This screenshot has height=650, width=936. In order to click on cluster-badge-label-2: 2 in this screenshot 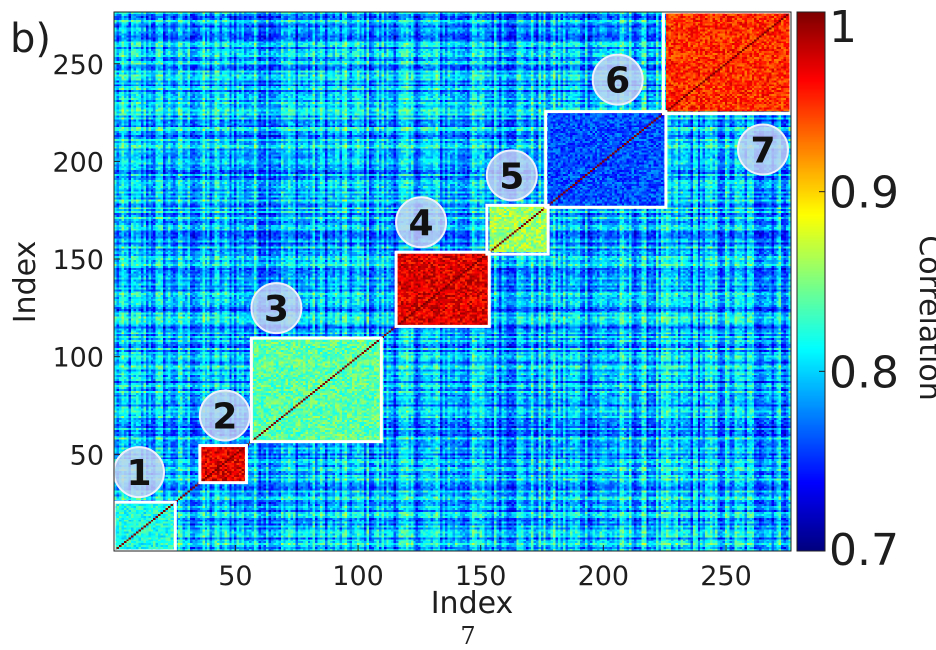, I will do `click(224, 417)`.